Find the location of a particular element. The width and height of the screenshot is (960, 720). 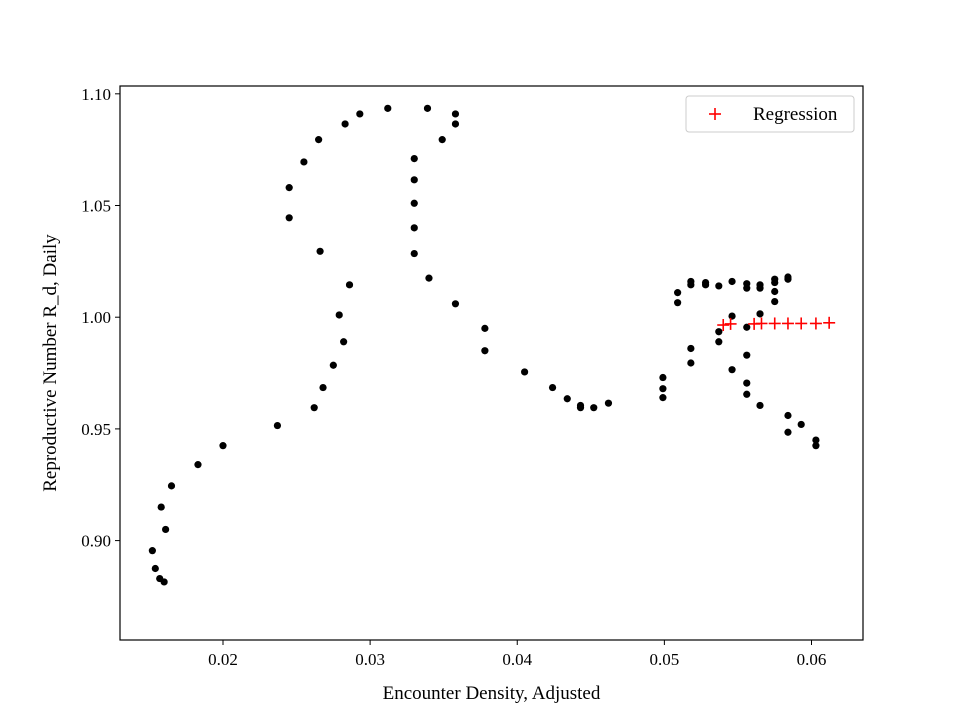

y-axis-label: Reproductive Number R_d, Daily is located at coordinates (50, 363).